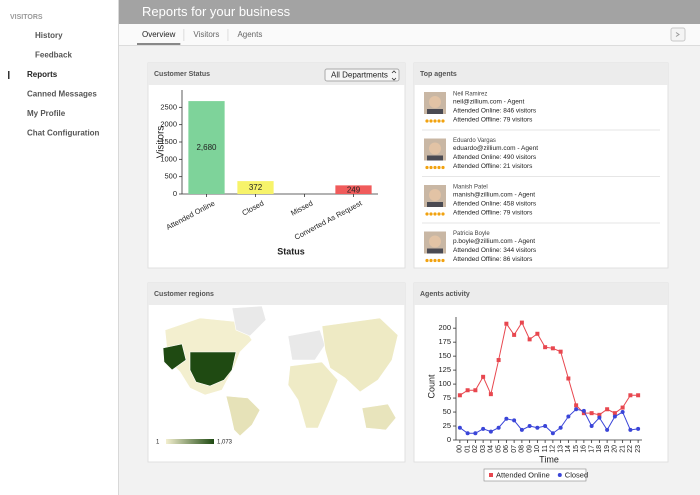 This screenshot has height=495, width=700. Describe the element at coordinates (216, 11) in the screenshot. I see `header-title: Reports for your business` at that location.